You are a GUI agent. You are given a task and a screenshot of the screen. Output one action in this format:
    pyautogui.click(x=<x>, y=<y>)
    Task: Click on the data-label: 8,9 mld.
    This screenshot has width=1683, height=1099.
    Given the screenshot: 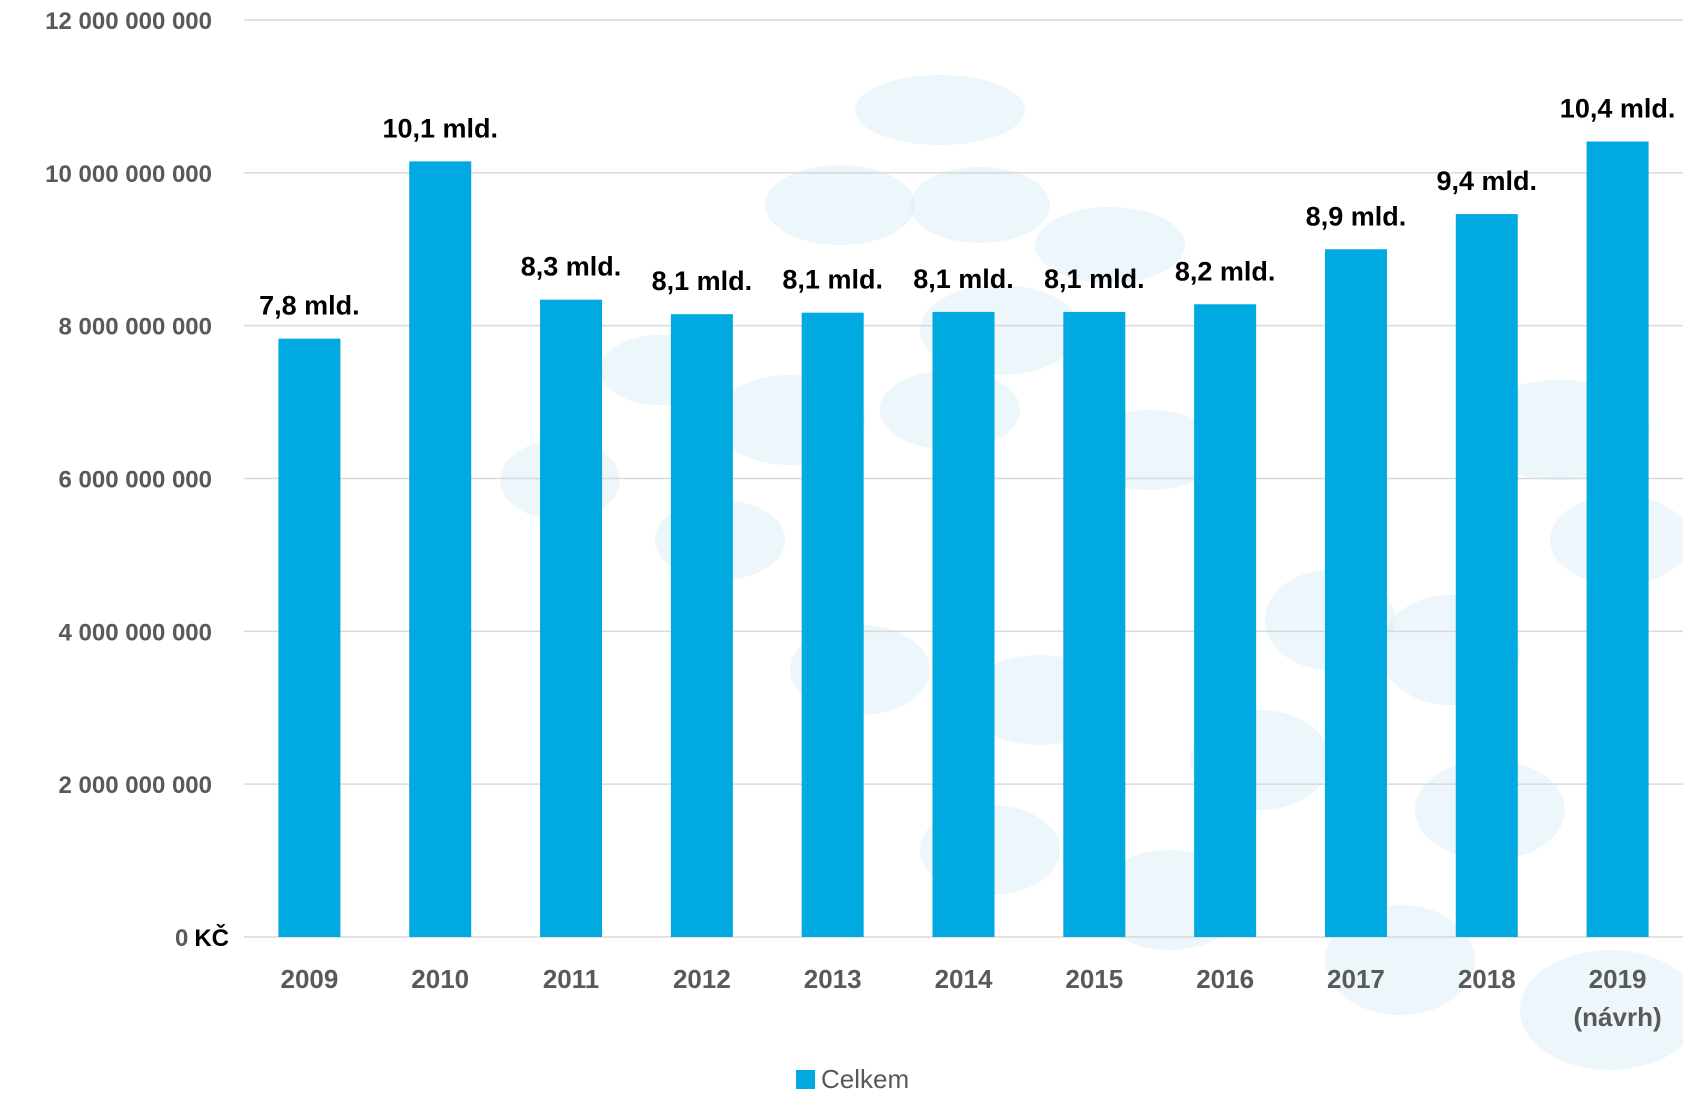 What is the action you would take?
    pyautogui.click(x=1356, y=216)
    